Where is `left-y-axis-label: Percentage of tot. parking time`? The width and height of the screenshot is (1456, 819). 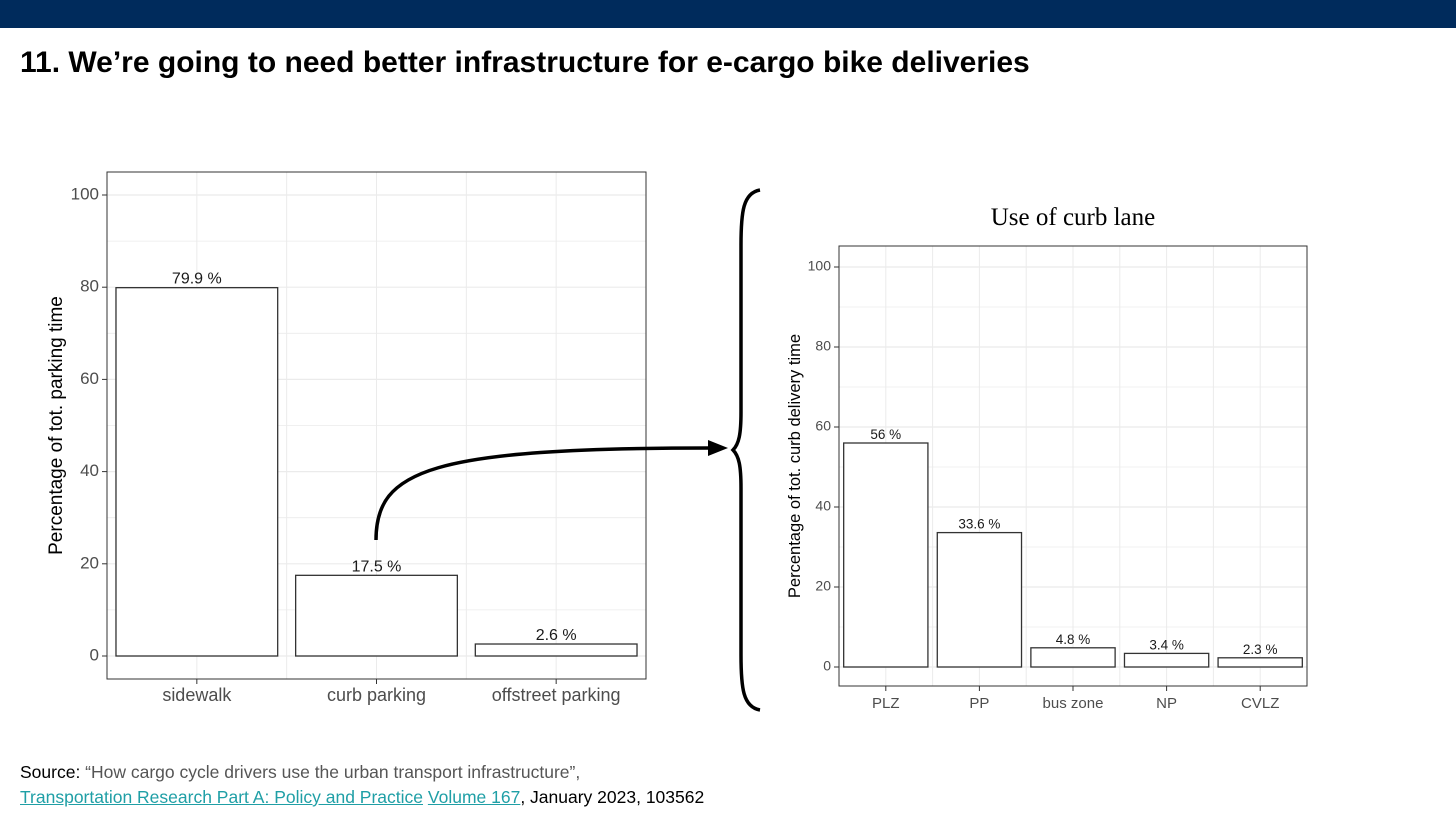
left-y-axis-label: Percentage of tot. parking time is located at coordinates (56, 425).